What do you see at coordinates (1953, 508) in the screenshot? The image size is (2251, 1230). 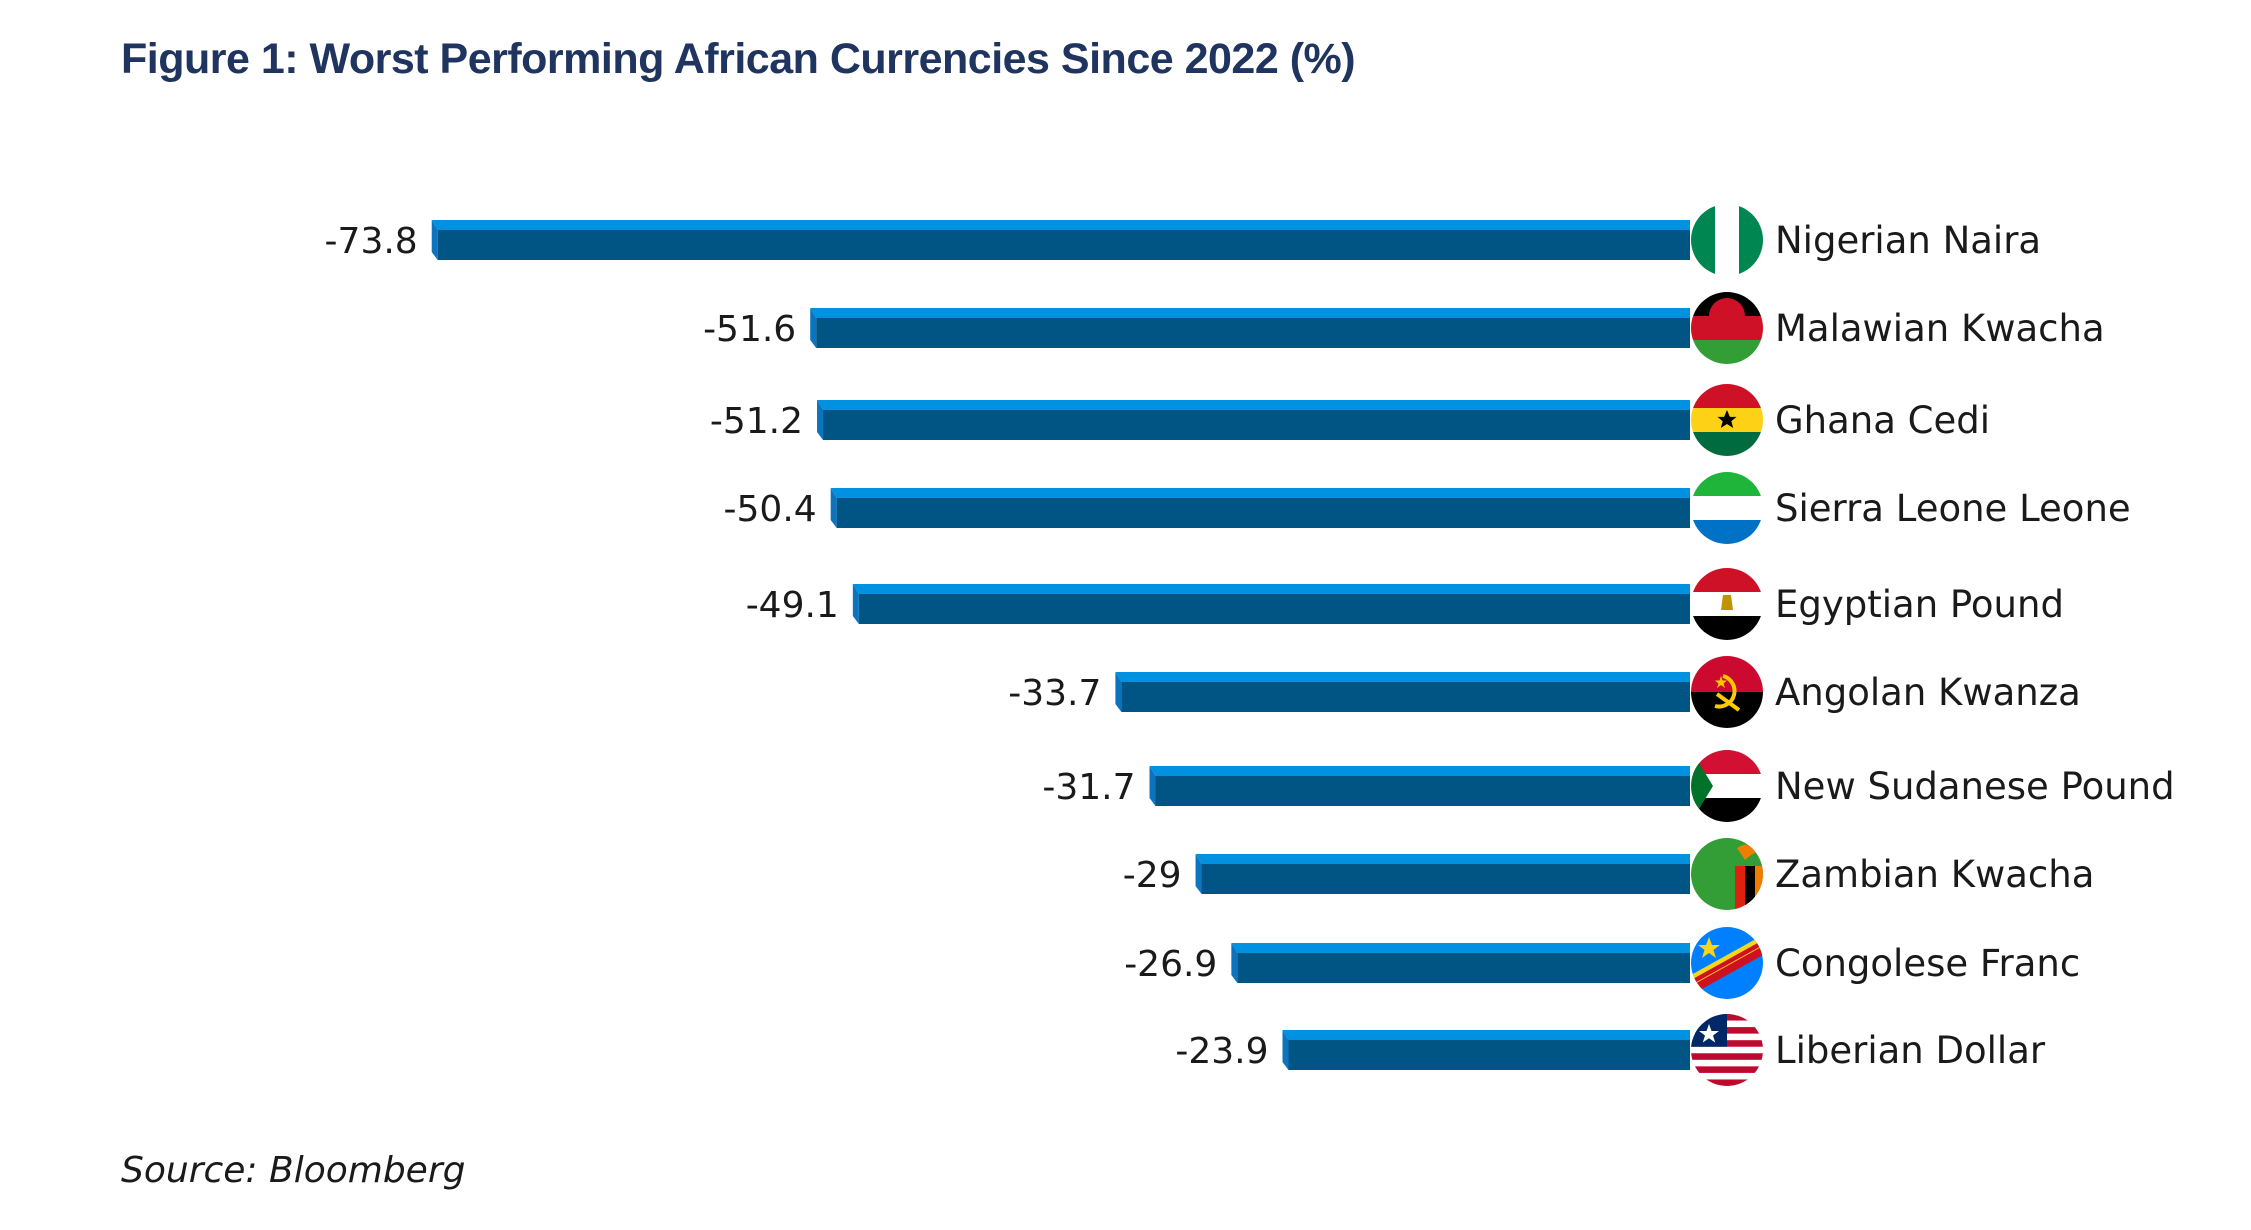 I see `category-label: Sierra Leone Leone` at bounding box center [1953, 508].